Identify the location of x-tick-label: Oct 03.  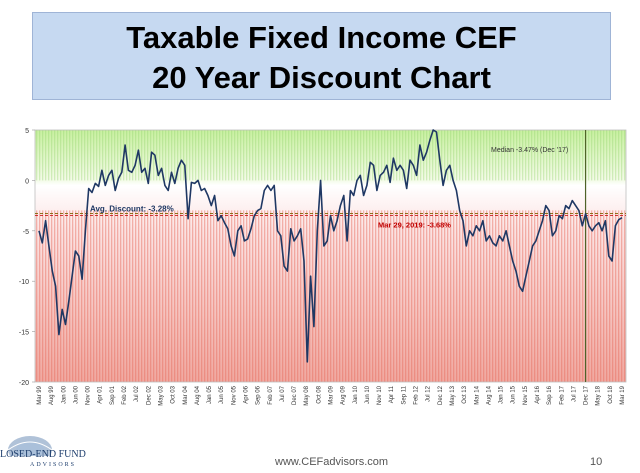
(174, 394).